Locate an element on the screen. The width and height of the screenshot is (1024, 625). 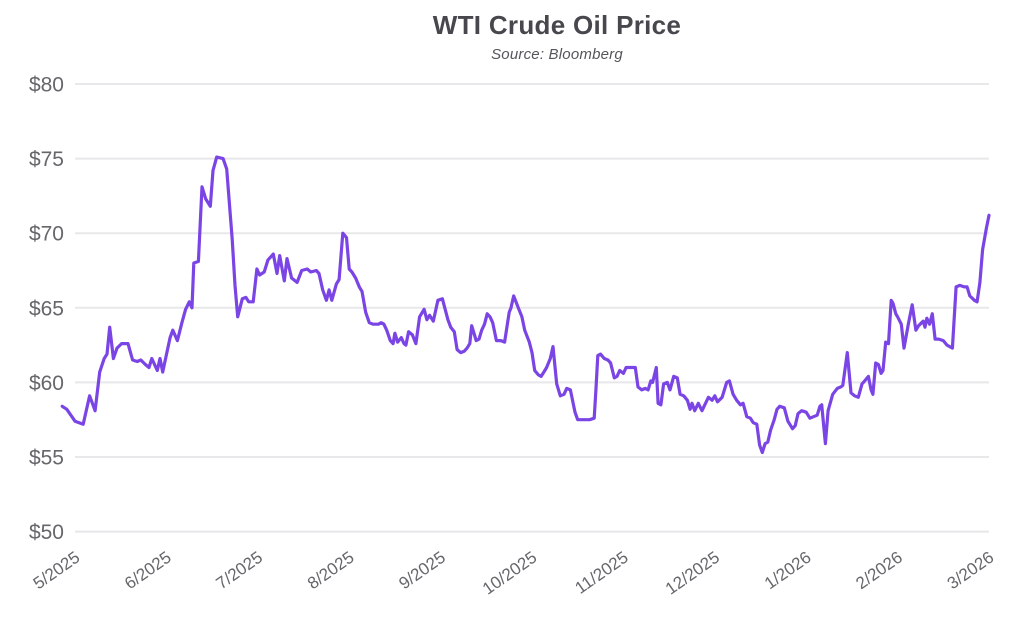
x-axis-tick-label: 3/2026 is located at coordinates (970, 570).